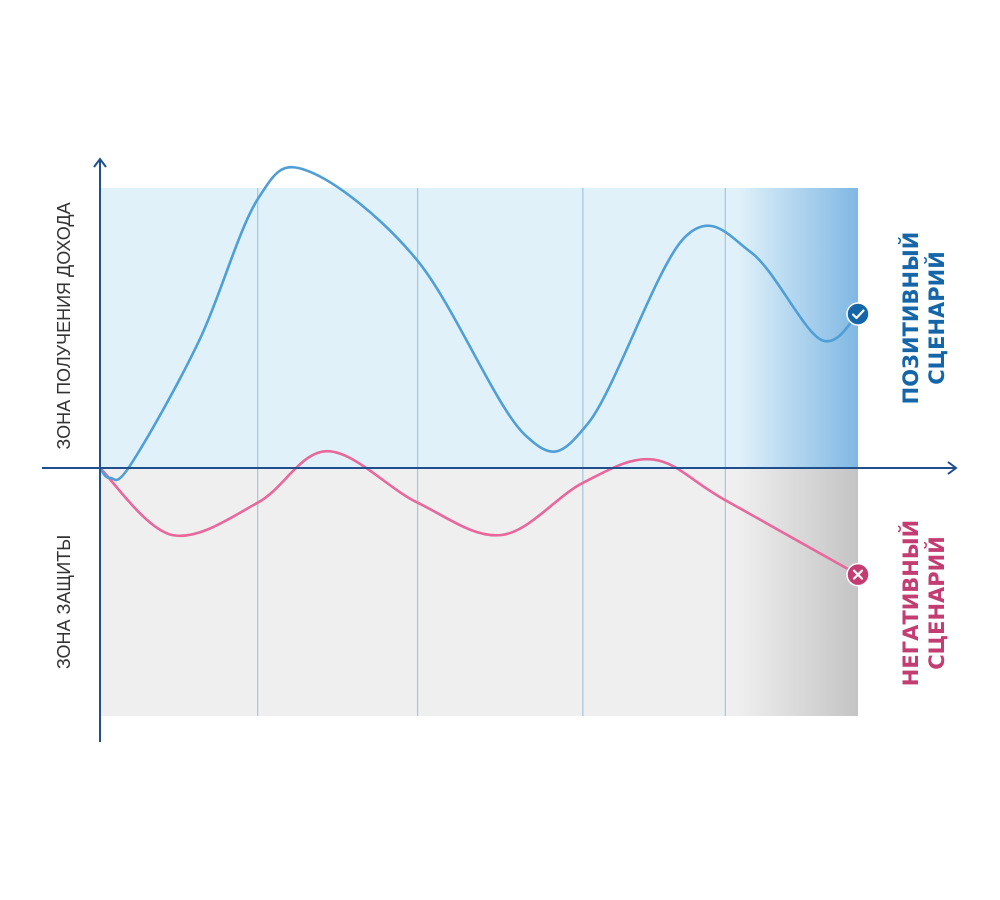  Describe the element at coordinates (936, 318) in the screenshot. I see `positive-scenario-label-line2: СЦЕНАРИЙ` at that location.